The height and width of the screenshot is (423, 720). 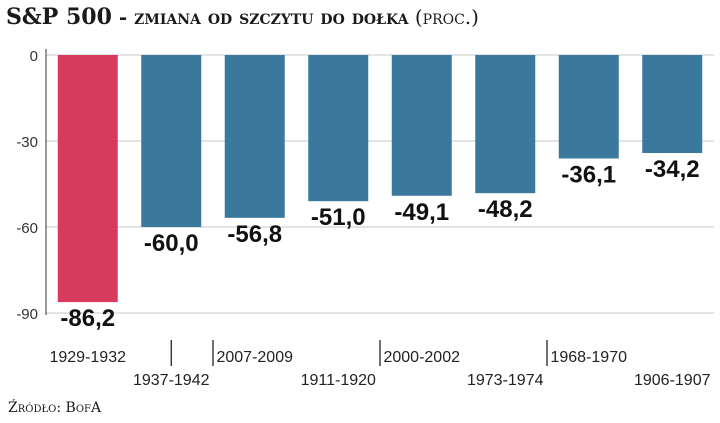 What do you see at coordinates (55, 408) in the screenshot?
I see `source-note: Źródło: BofA` at bounding box center [55, 408].